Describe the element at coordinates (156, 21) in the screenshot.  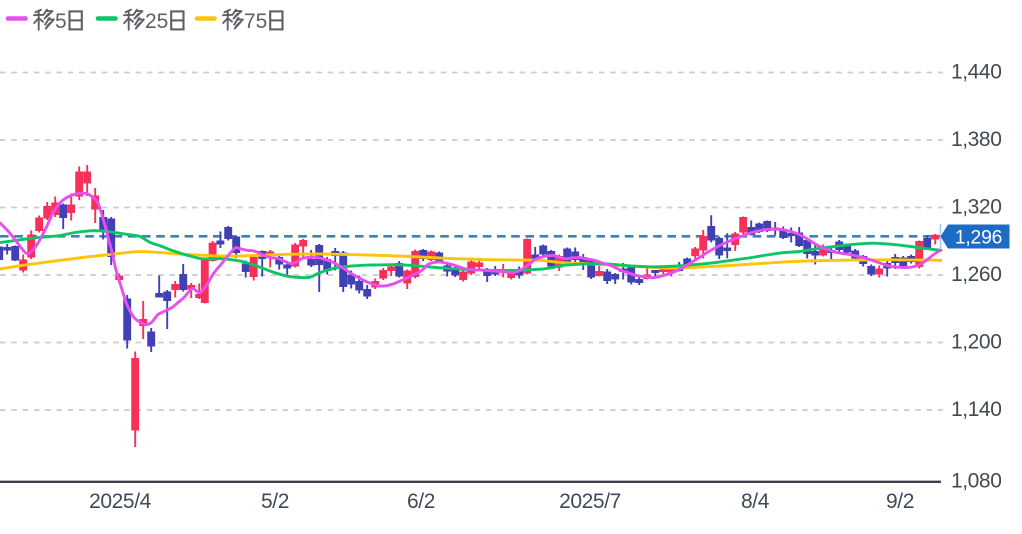
I see `svg-text: 25` at that location.